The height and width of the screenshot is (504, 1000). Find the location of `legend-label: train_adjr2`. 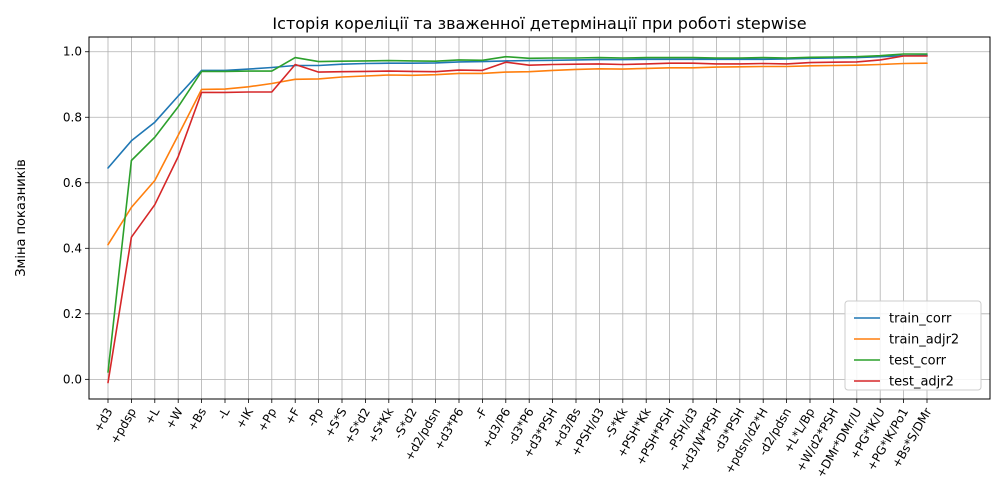

legend-label: train_adjr2 is located at coordinates (924, 340).